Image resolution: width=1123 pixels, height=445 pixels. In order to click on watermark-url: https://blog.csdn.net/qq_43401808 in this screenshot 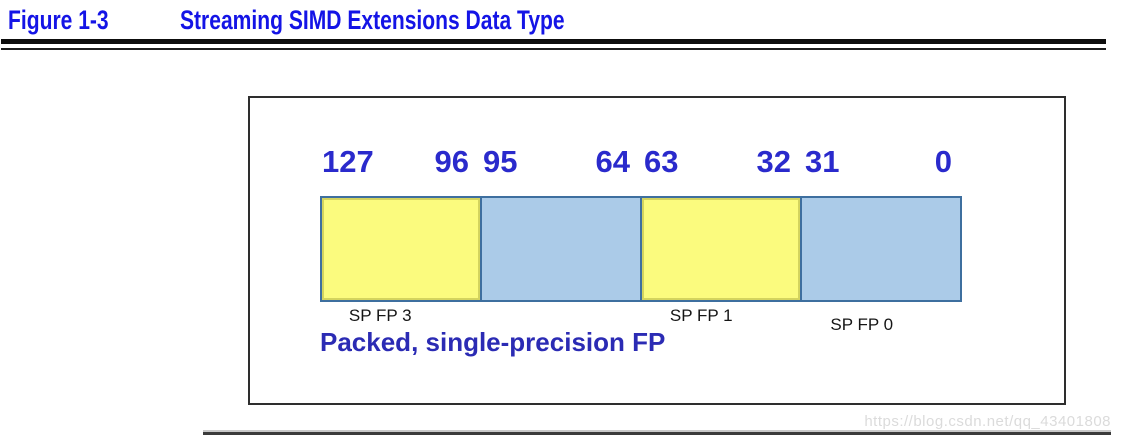, I will do `click(987, 421)`.